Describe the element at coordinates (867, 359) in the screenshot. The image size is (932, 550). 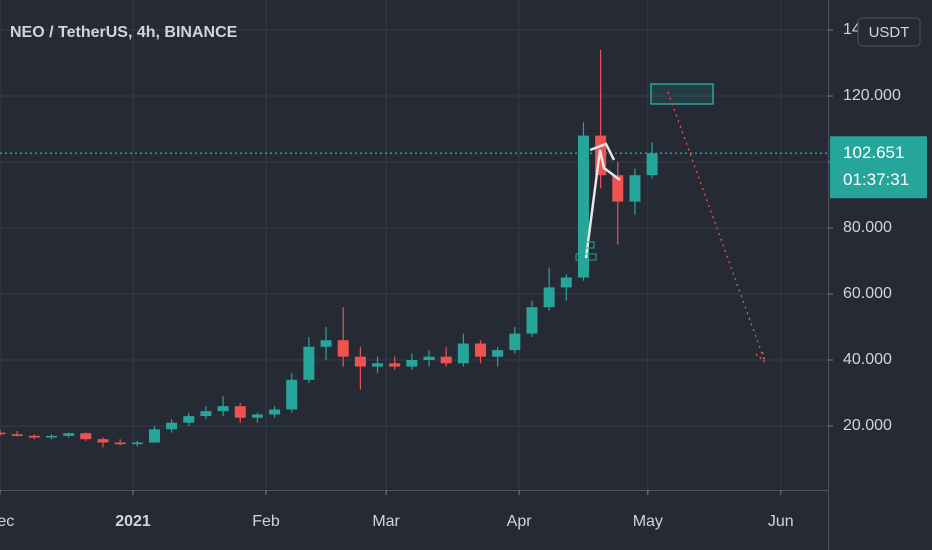
I see `y-tick-label: 40.000` at that location.